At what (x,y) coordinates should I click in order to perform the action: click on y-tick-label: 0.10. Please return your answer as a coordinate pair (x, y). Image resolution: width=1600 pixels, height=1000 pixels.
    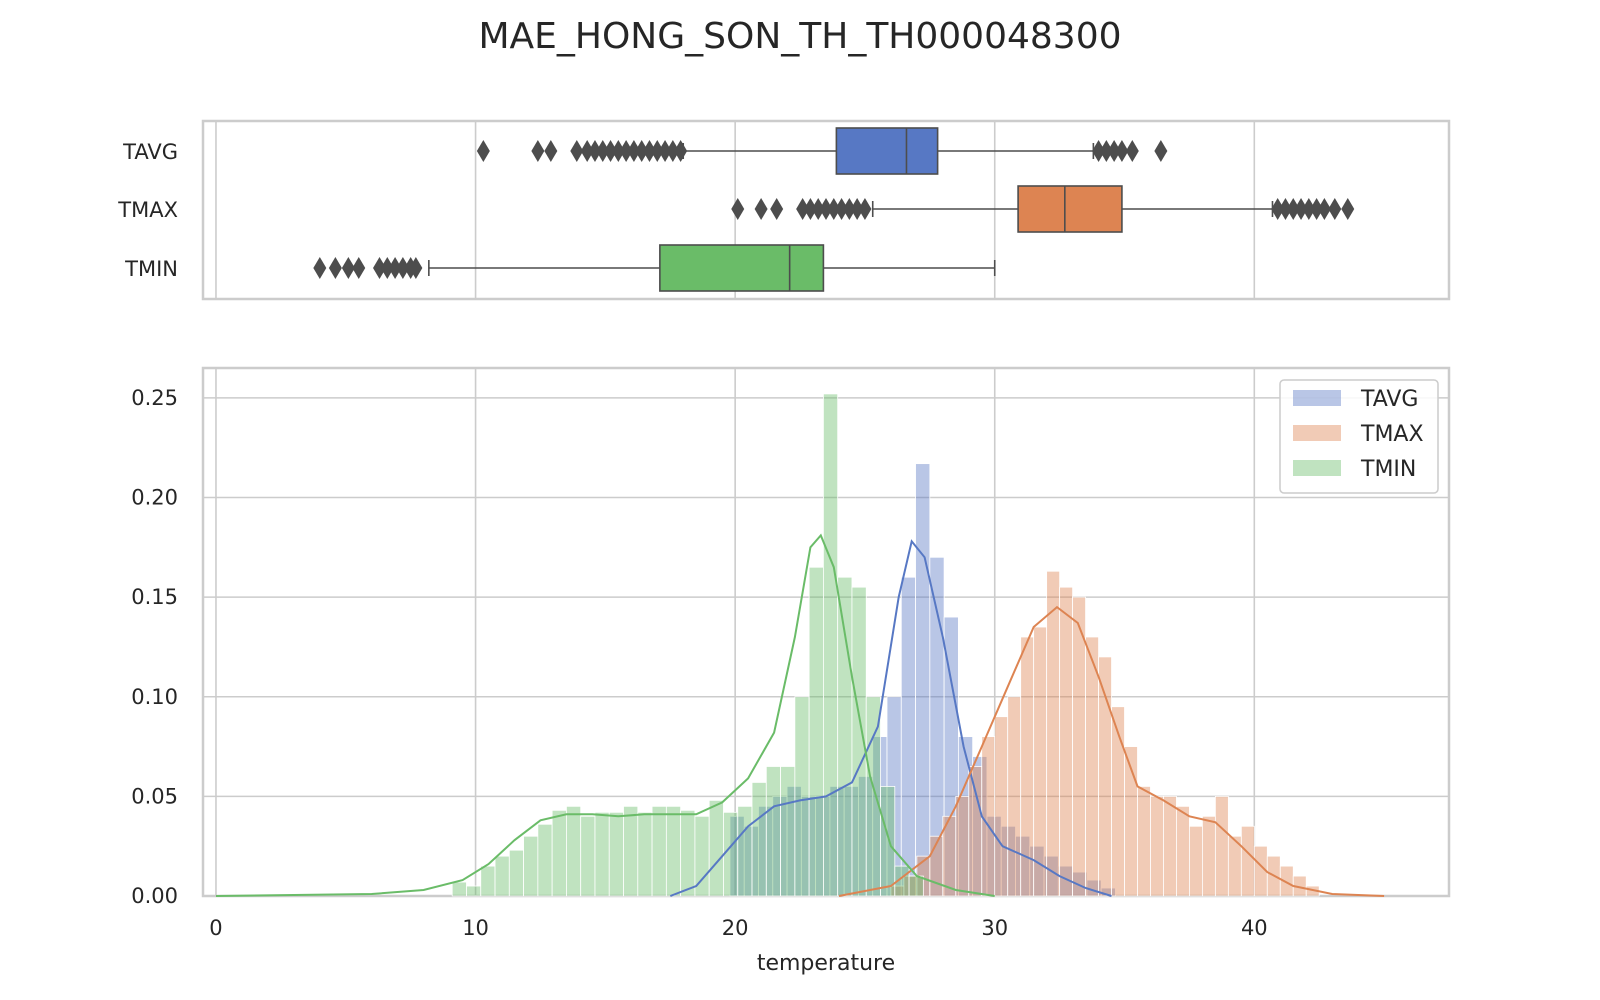
    Looking at the image, I should click on (154, 697).